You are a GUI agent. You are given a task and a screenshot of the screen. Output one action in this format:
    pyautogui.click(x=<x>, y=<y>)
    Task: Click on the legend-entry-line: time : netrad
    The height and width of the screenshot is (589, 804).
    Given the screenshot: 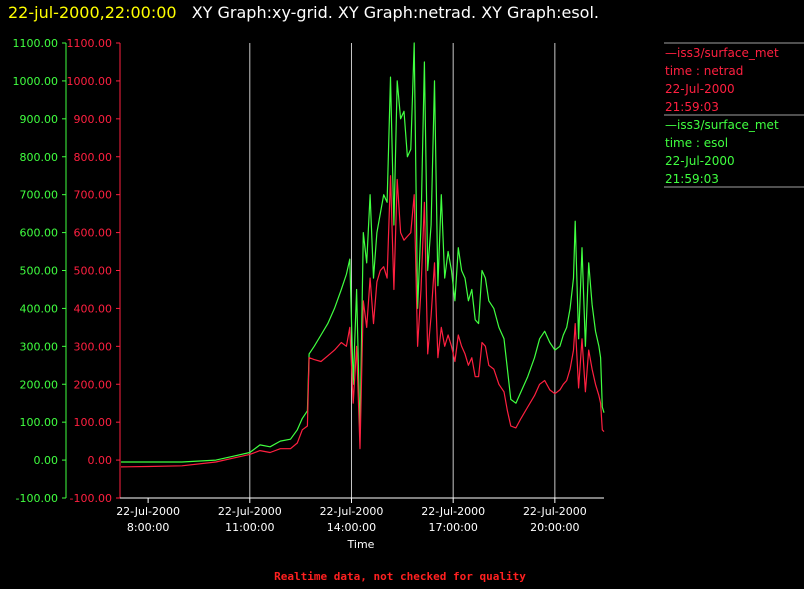 What is the action you would take?
    pyautogui.click(x=704, y=71)
    